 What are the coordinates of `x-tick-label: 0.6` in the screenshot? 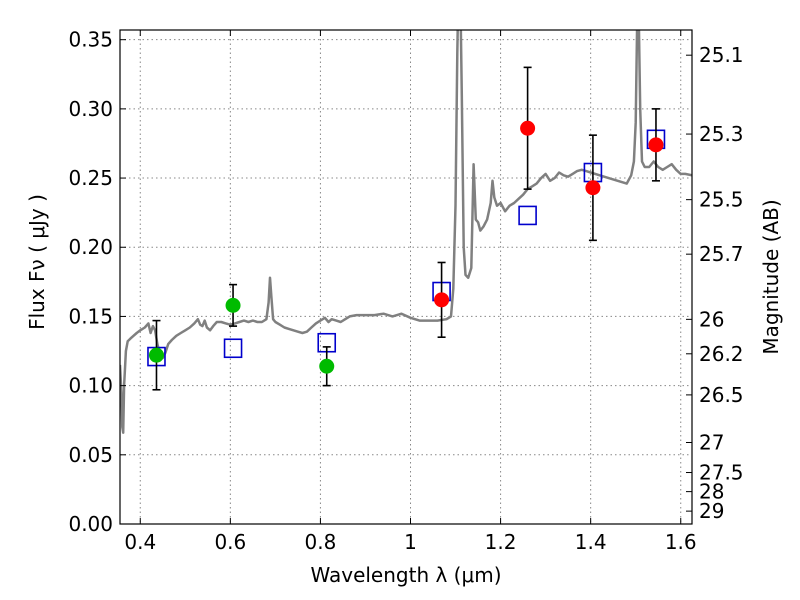 It's located at (230, 542).